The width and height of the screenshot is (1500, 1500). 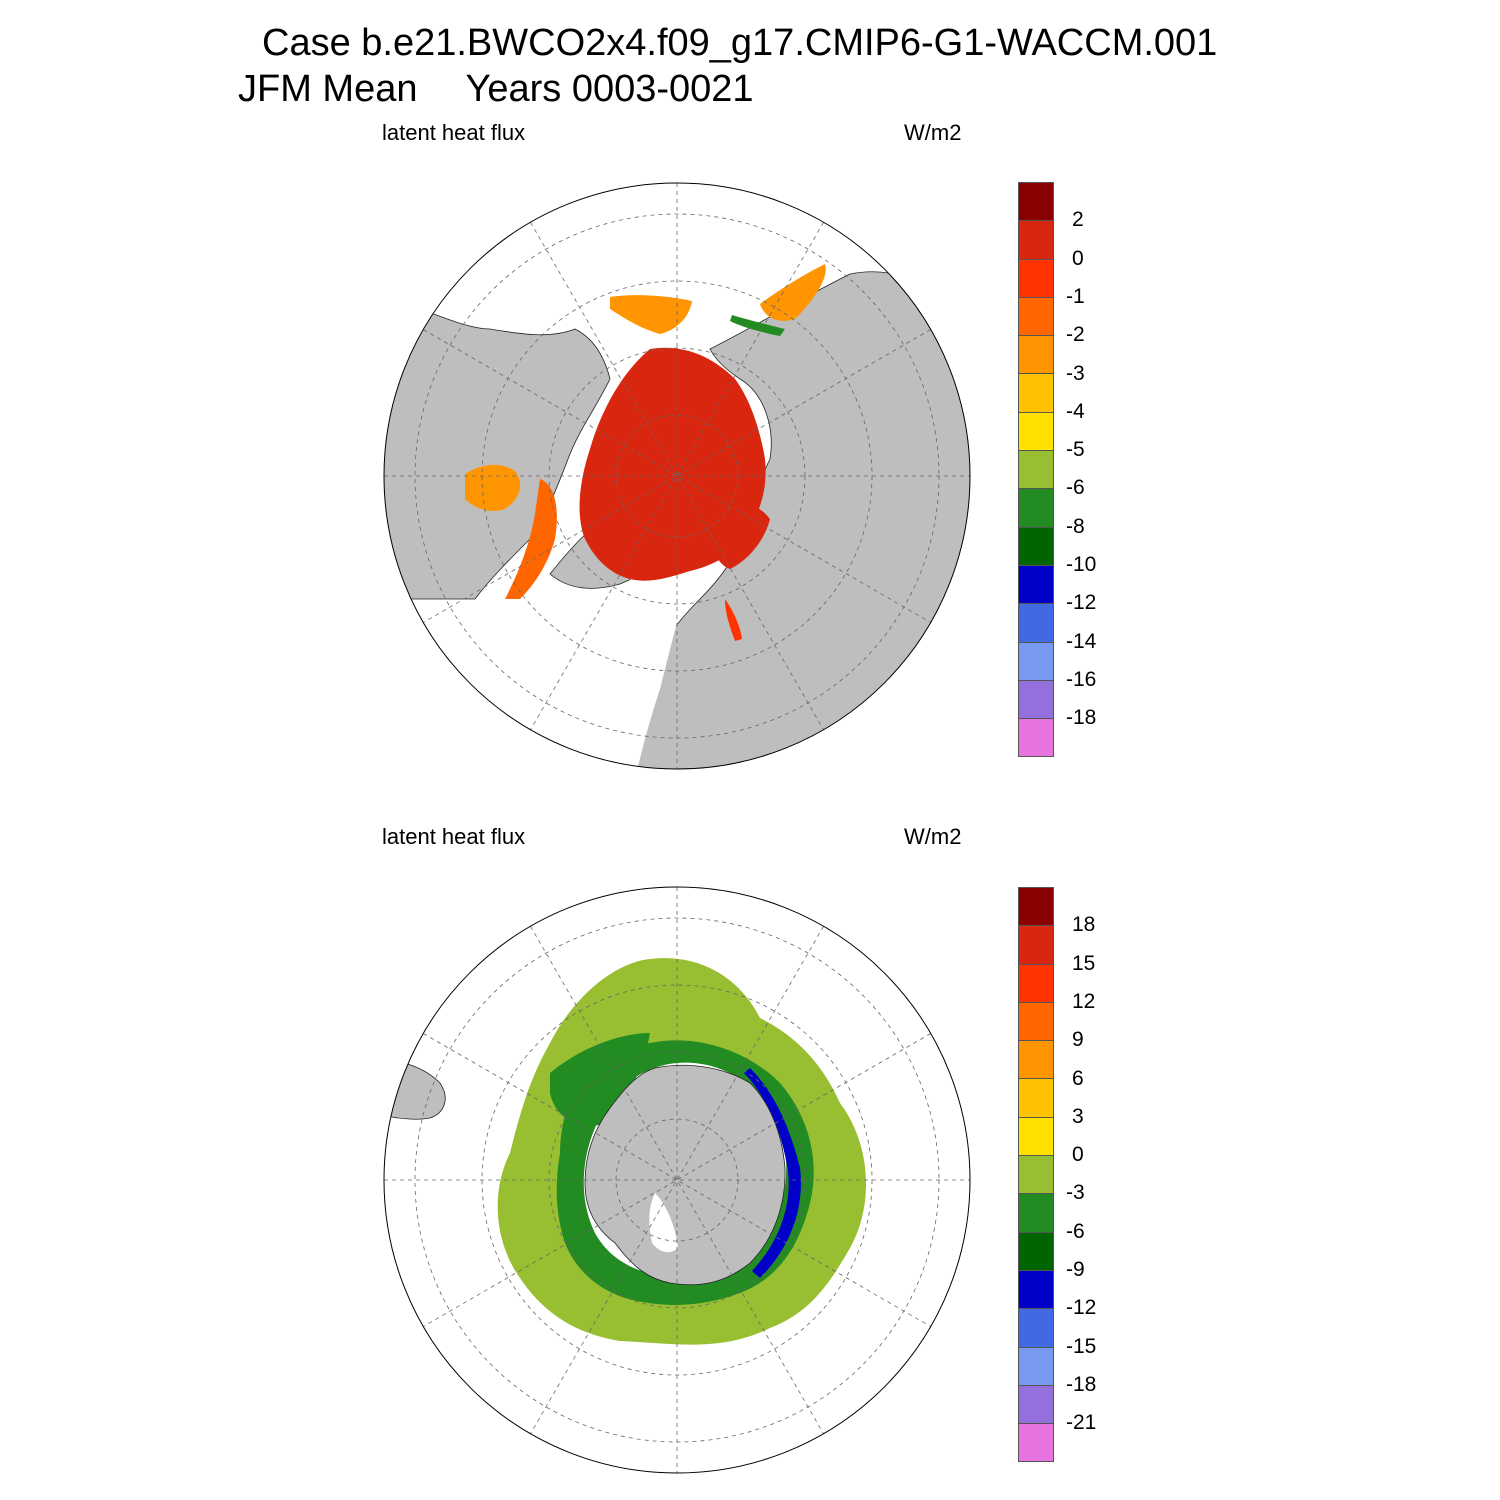 I want to click on figure-title-period: JFM Mean Years 0003-0021, so click(x=496, y=89).